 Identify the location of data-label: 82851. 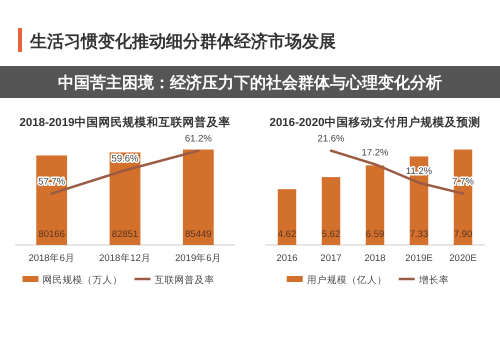
(125, 234).